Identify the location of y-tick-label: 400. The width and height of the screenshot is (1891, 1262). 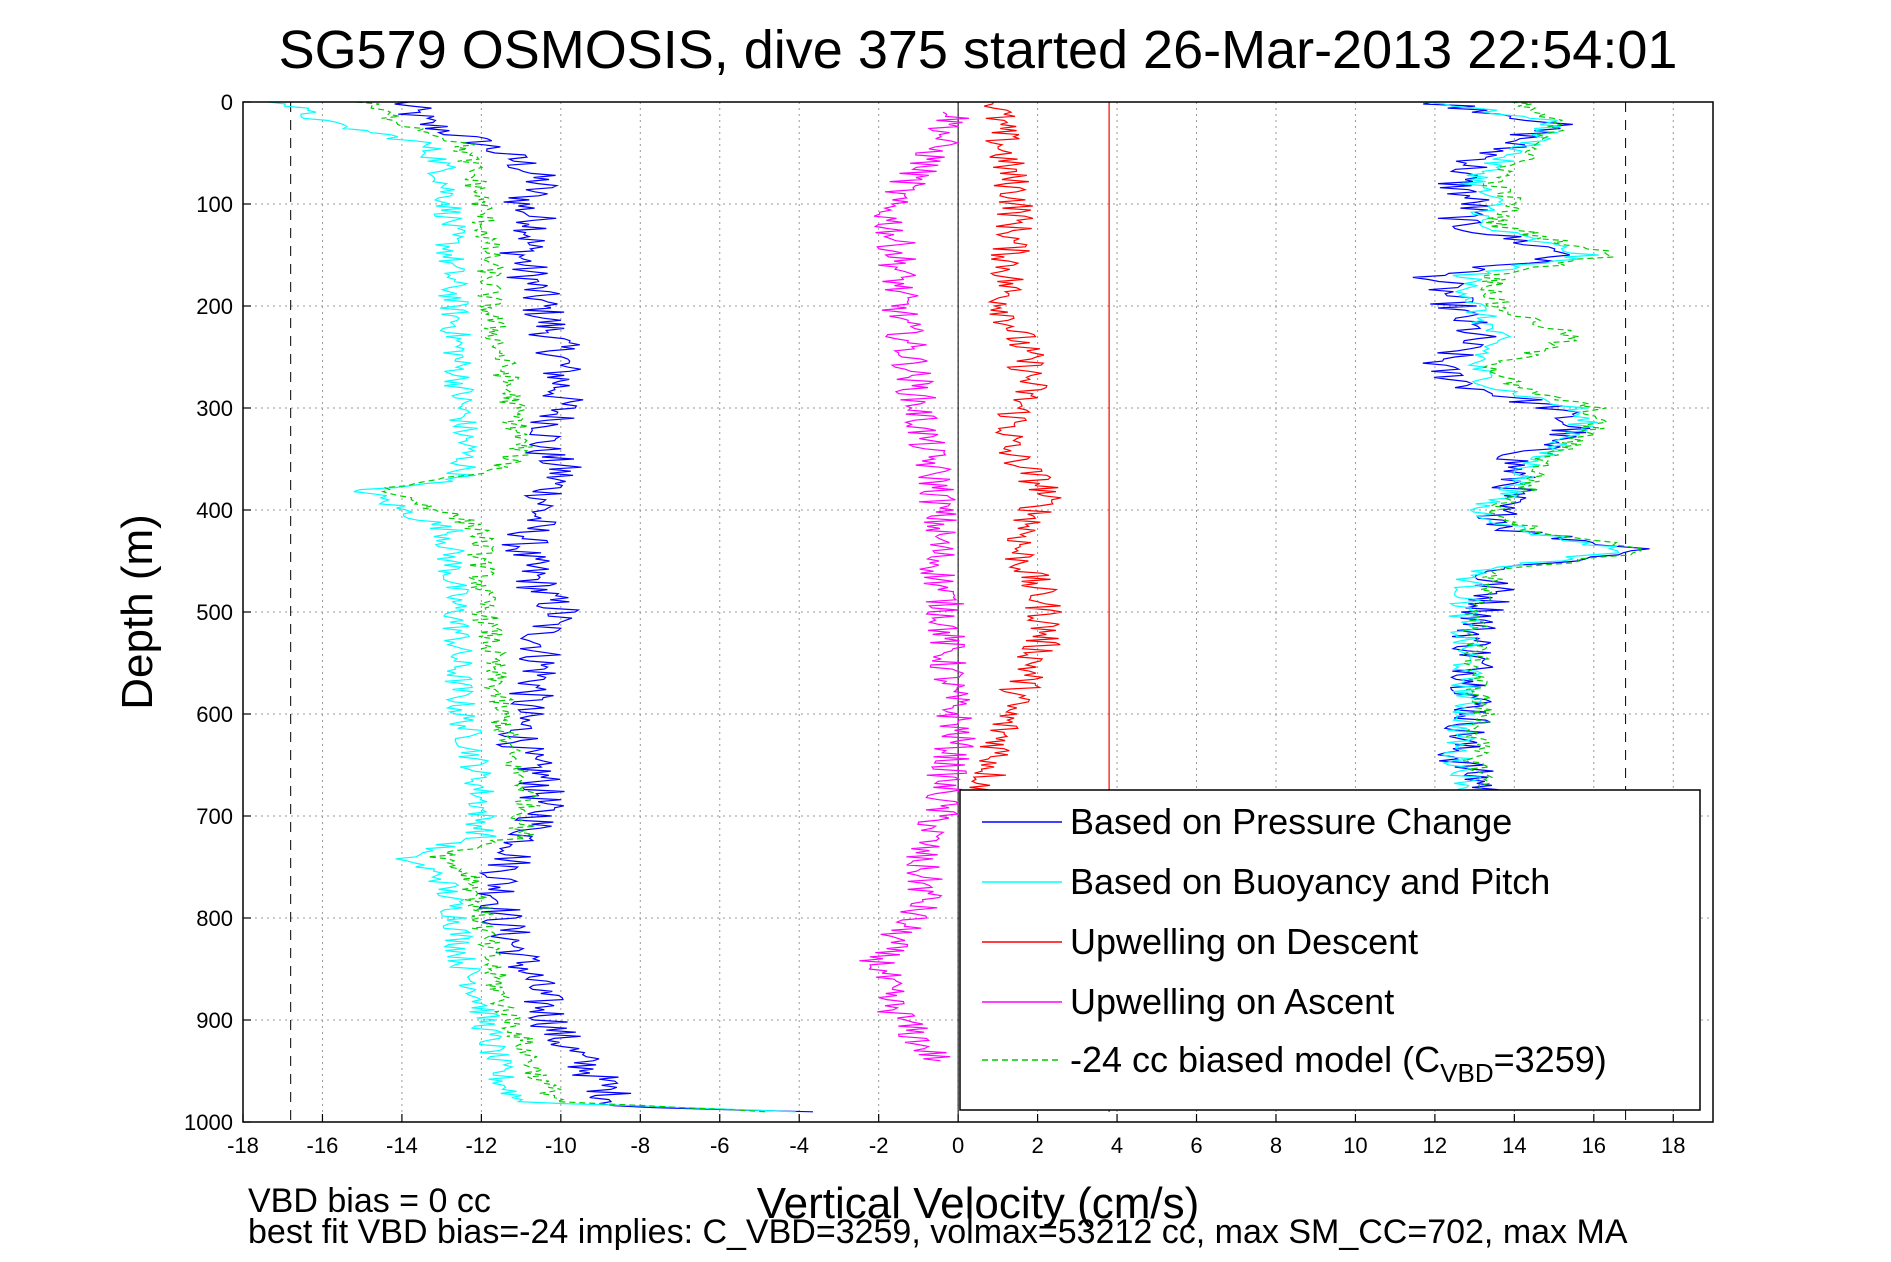
(214, 510).